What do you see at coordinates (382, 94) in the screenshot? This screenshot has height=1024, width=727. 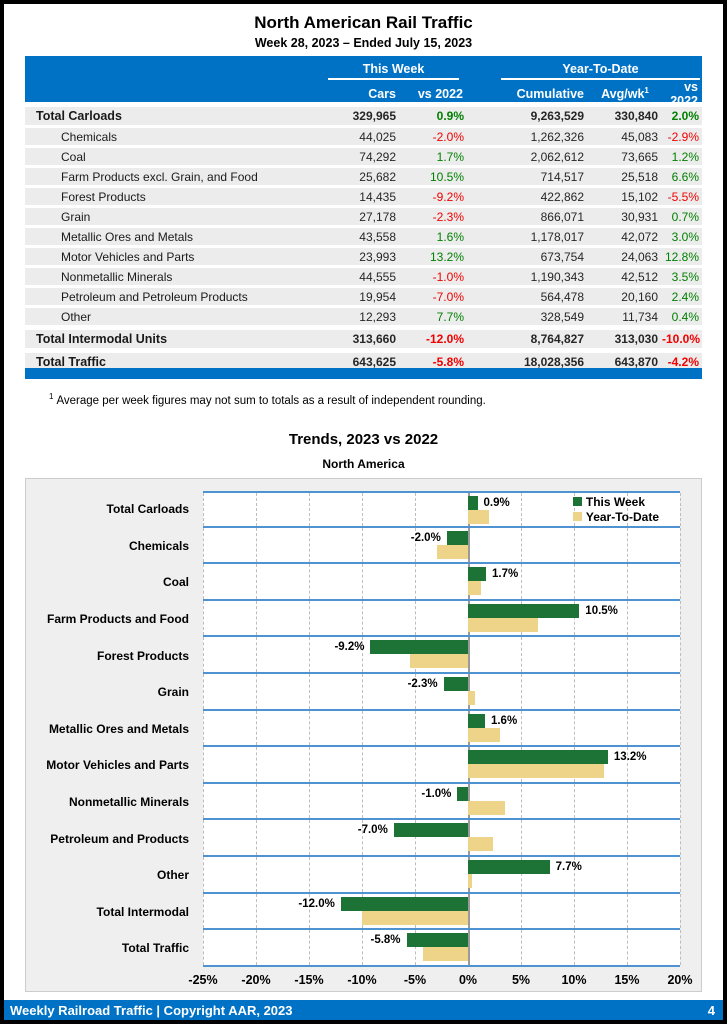 I see `column-header-cars: Cars` at bounding box center [382, 94].